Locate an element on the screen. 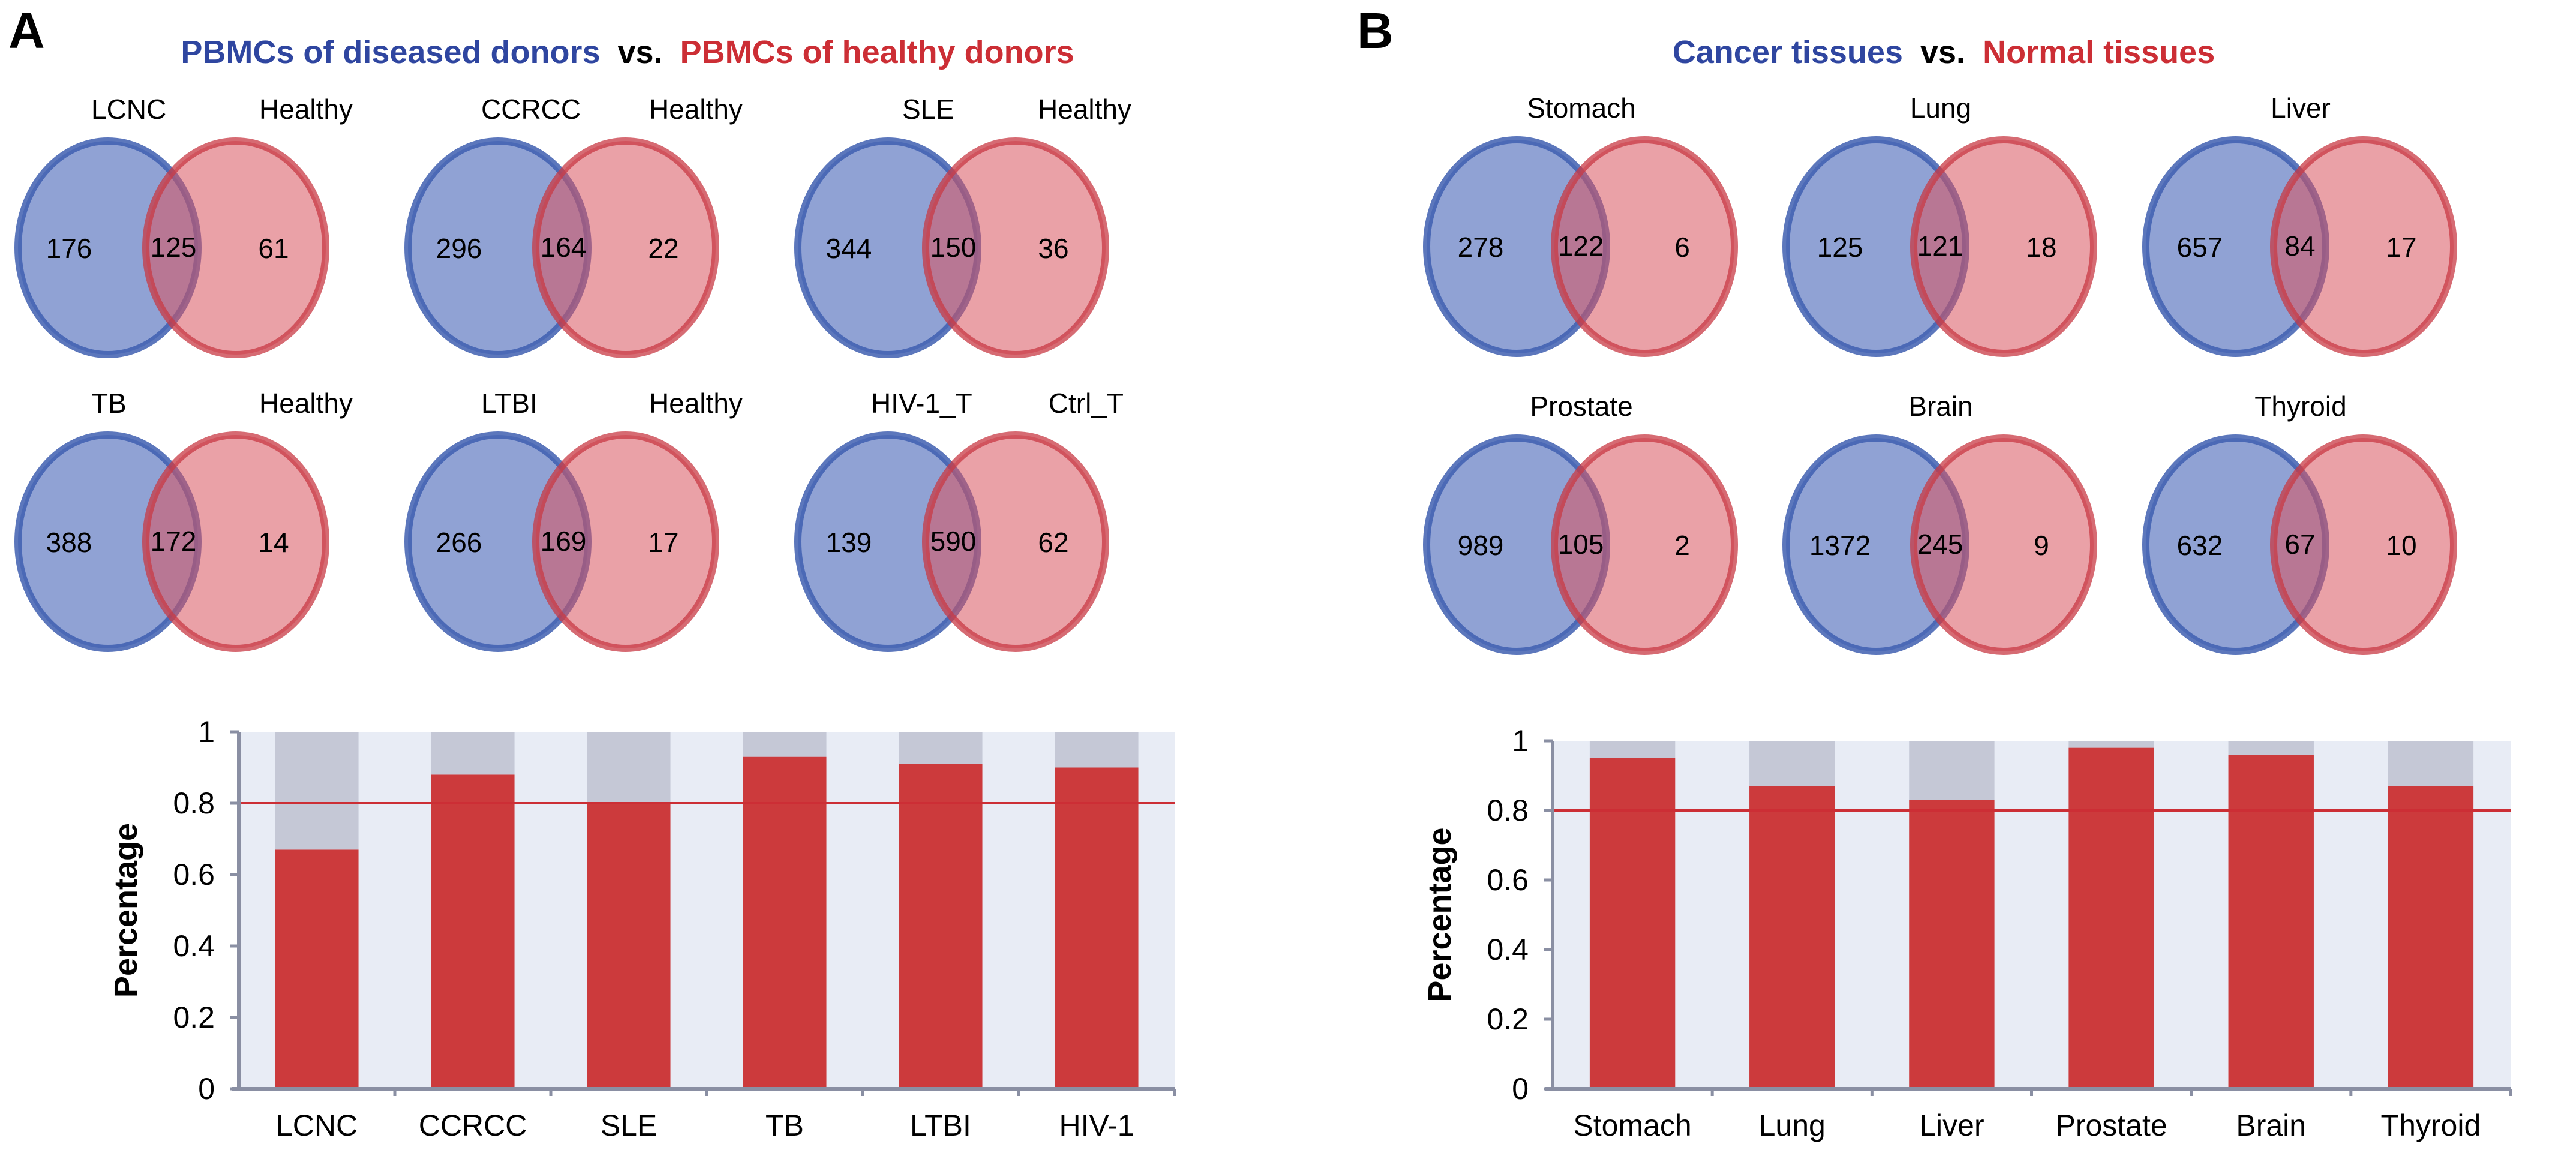 This screenshot has height=1156, width=2576. panel-a-plot-area is located at coordinates (707, 910).